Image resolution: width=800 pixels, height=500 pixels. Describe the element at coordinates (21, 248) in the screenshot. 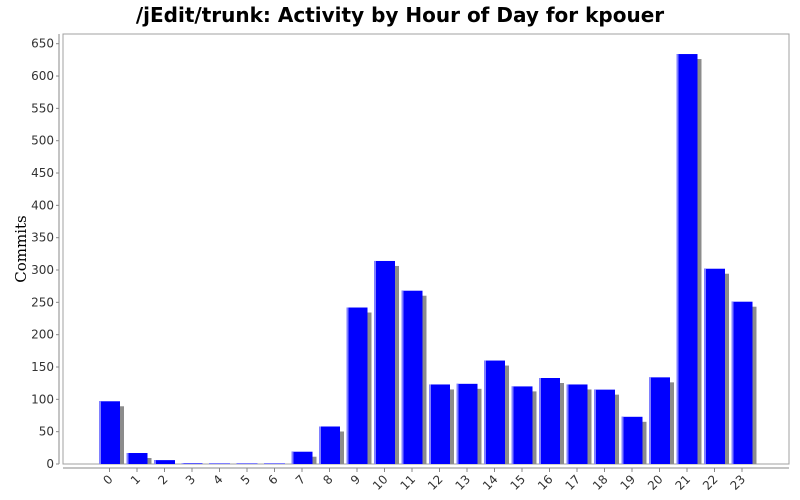

I see `y-axis-label: Commits` at that location.